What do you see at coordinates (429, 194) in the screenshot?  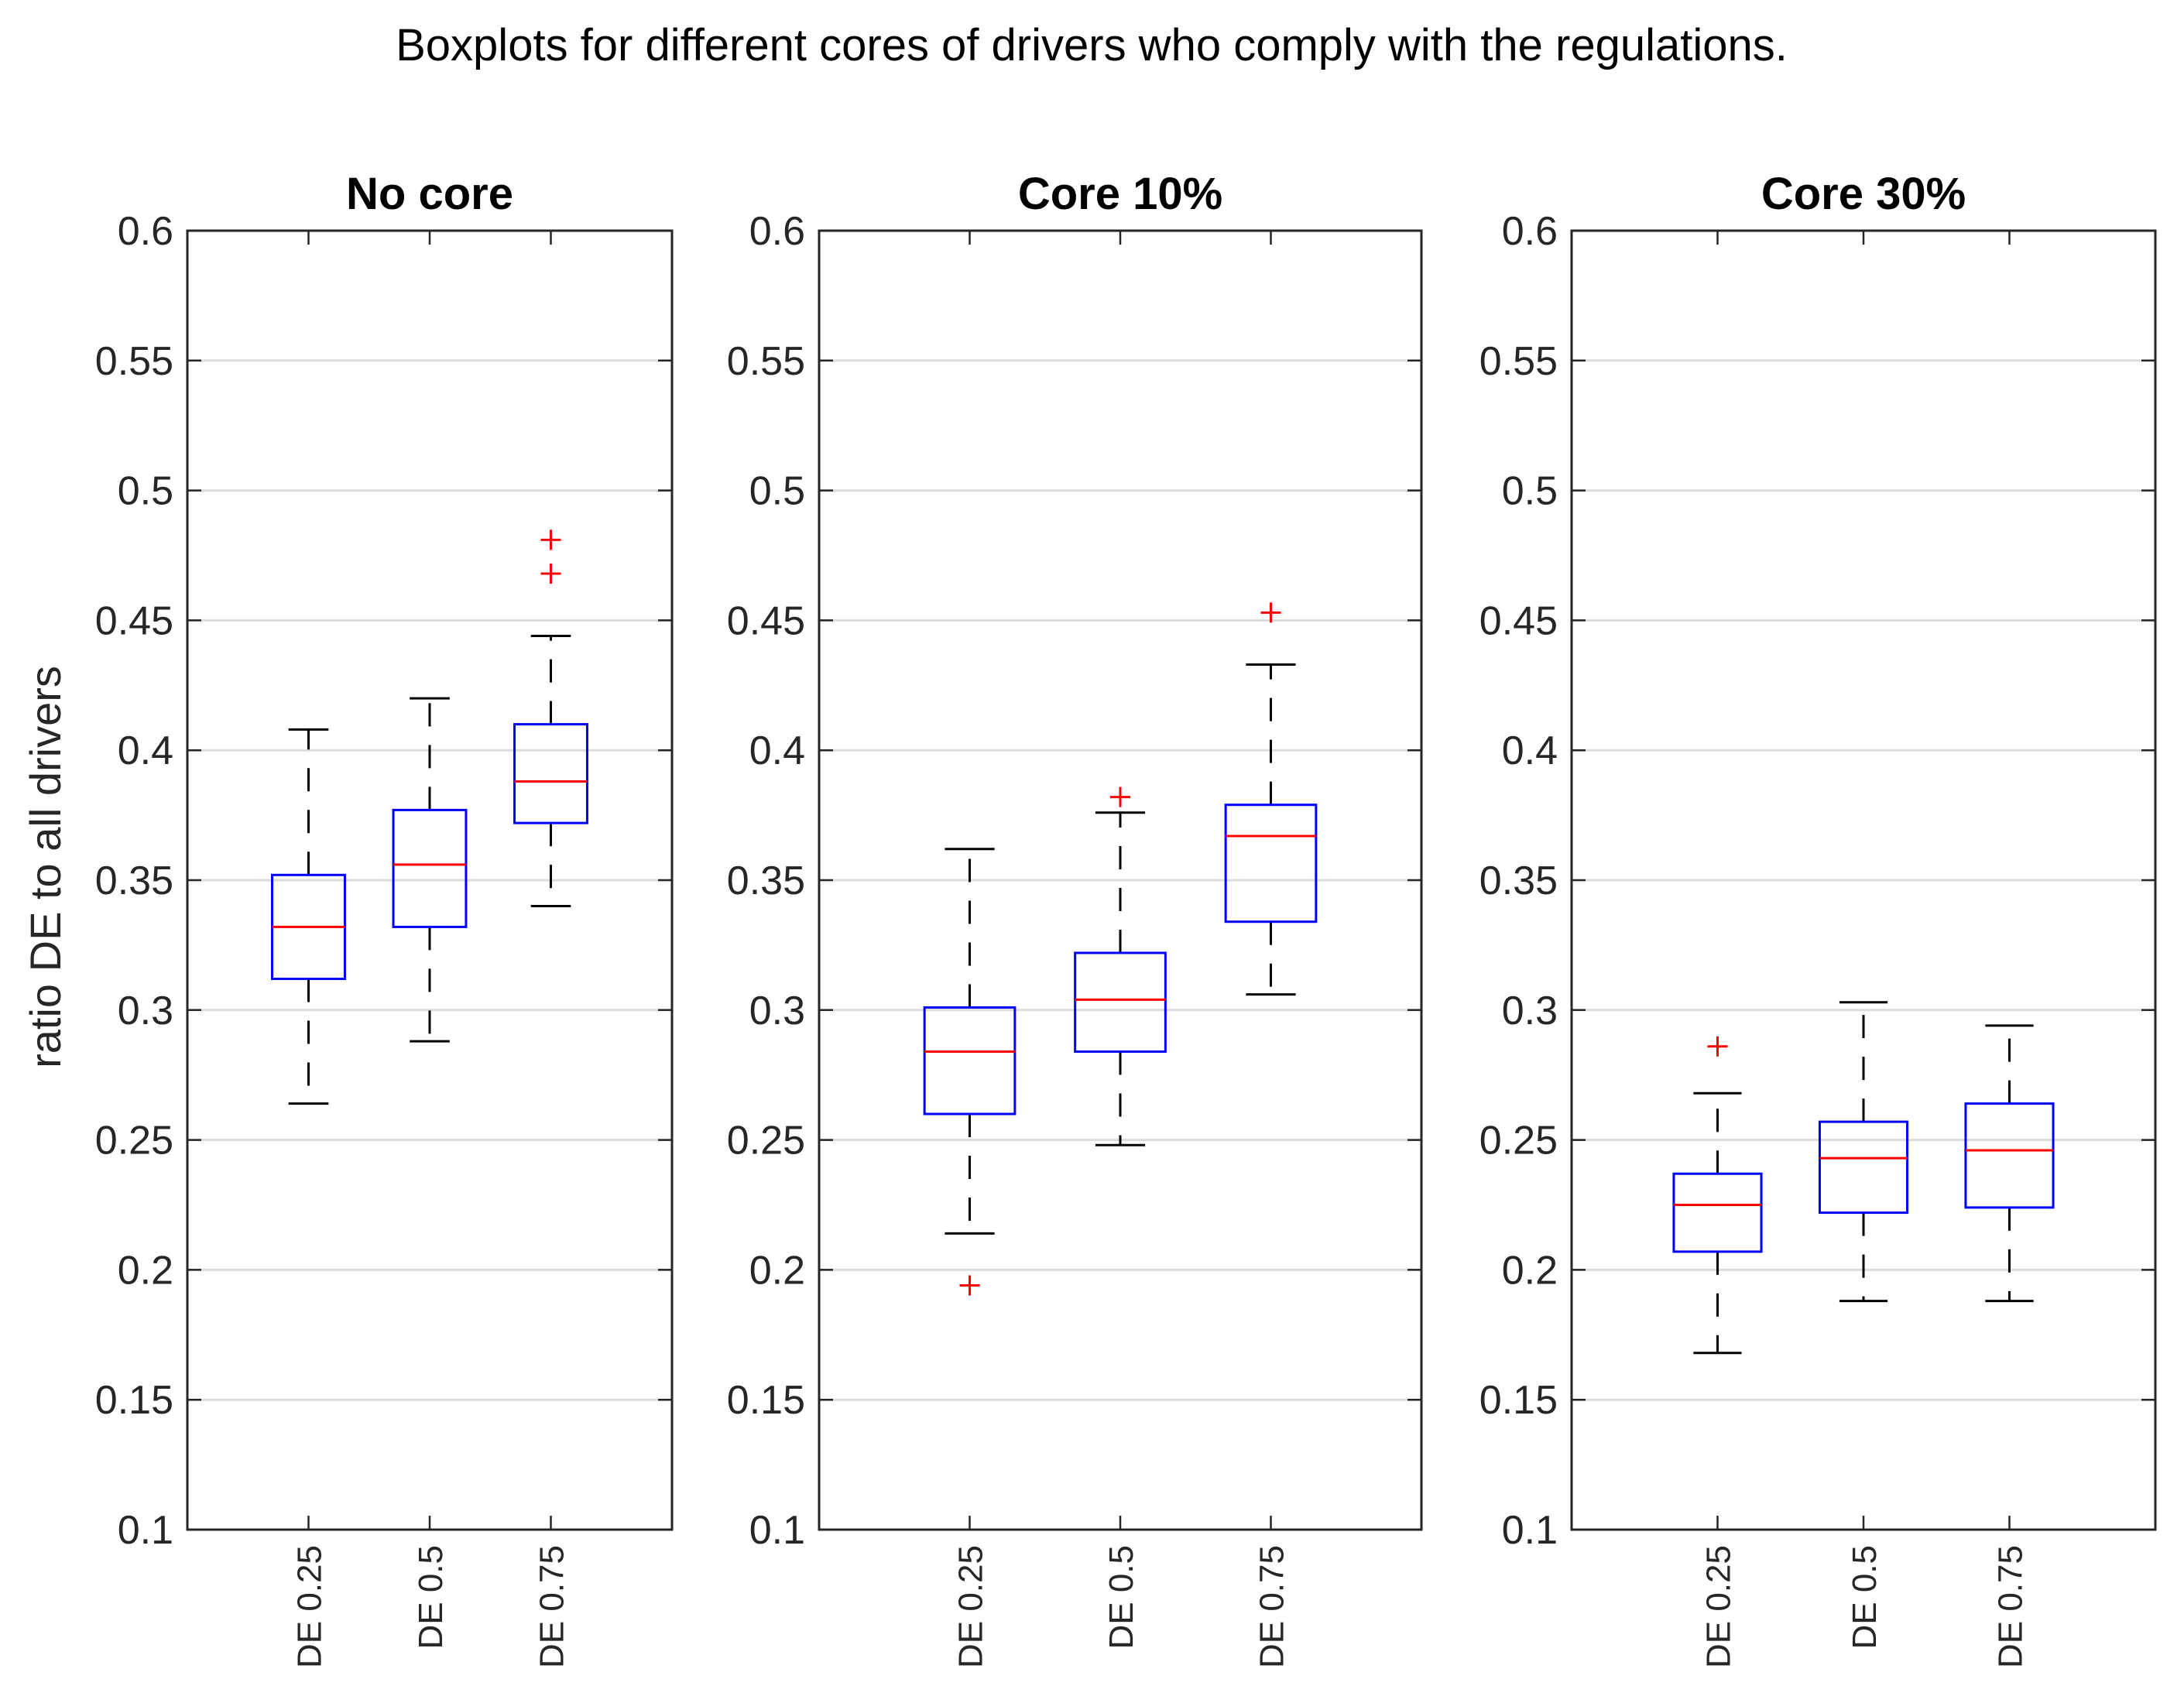 I see `panel-title: No core` at bounding box center [429, 194].